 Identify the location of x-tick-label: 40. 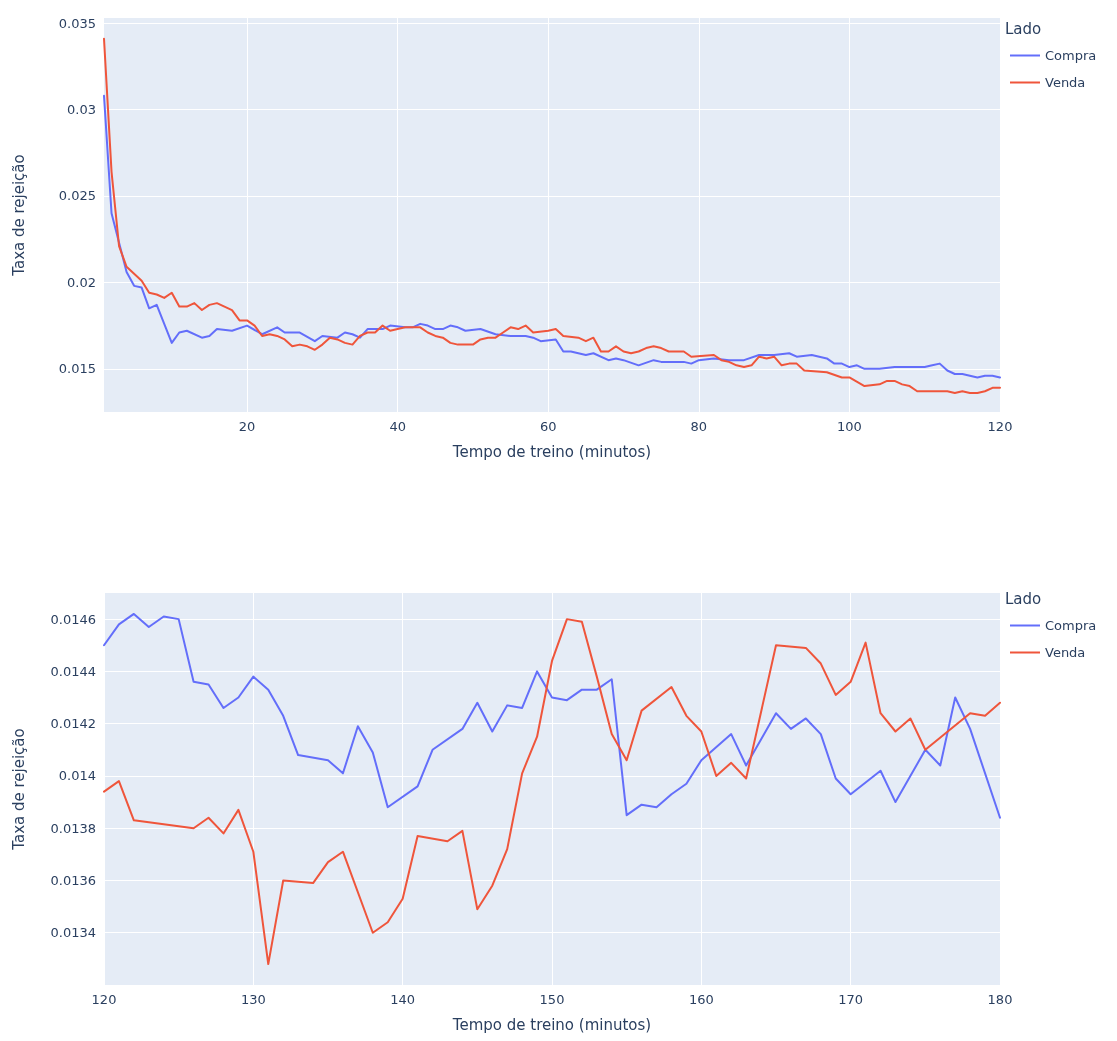
(397, 426).